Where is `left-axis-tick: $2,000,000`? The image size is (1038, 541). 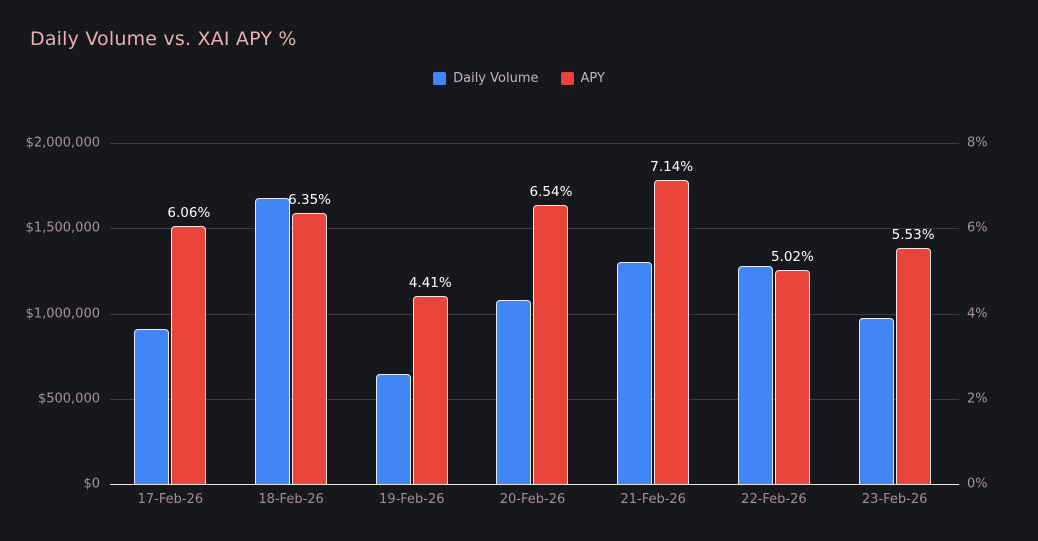
left-axis-tick: $2,000,000 is located at coordinates (62, 143).